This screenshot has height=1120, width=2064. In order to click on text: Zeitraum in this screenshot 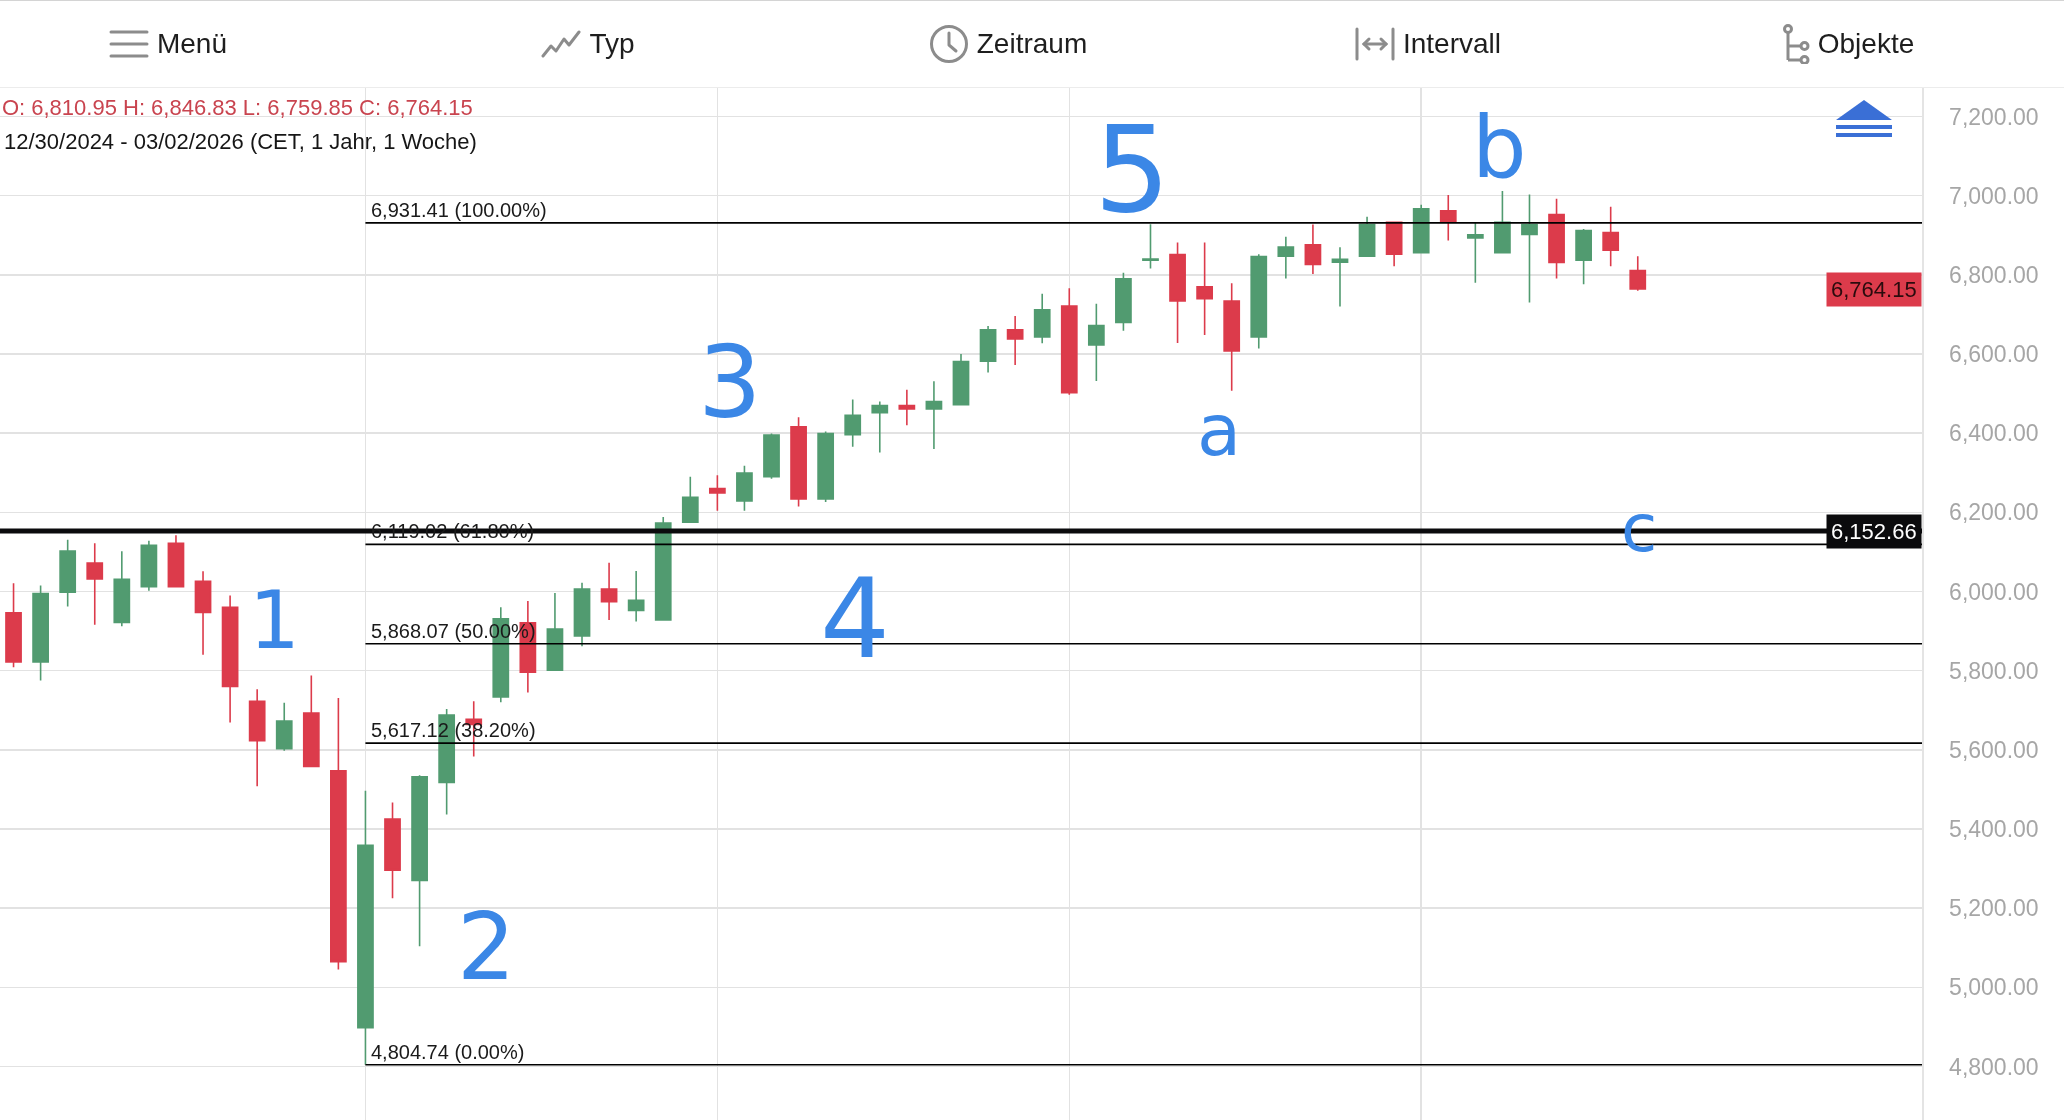, I will do `click(1032, 44)`.